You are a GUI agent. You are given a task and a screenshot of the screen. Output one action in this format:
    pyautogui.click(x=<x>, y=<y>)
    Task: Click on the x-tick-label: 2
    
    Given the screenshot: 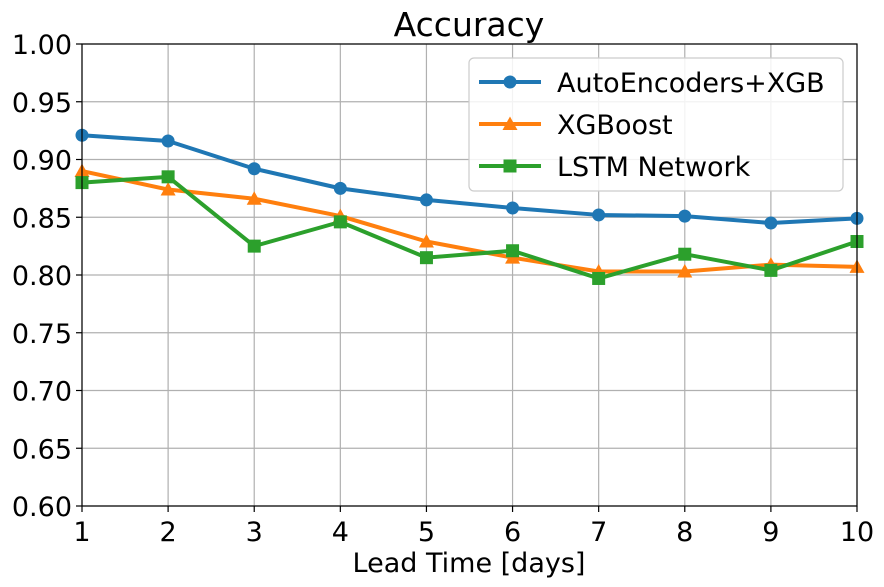 What is the action you would take?
    pyautogui.click(x=168, y=532)
    